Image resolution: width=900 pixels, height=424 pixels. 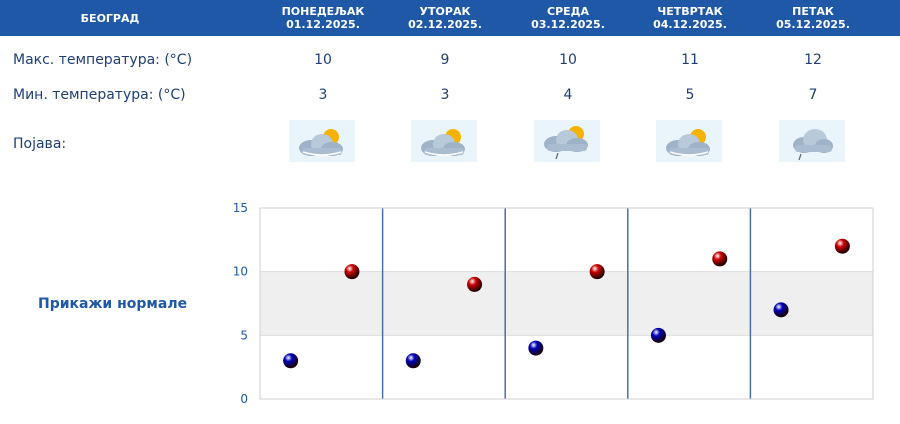 I want to click on day-header: СРЕДА 03.12.2025., so click(x=568, y=18).